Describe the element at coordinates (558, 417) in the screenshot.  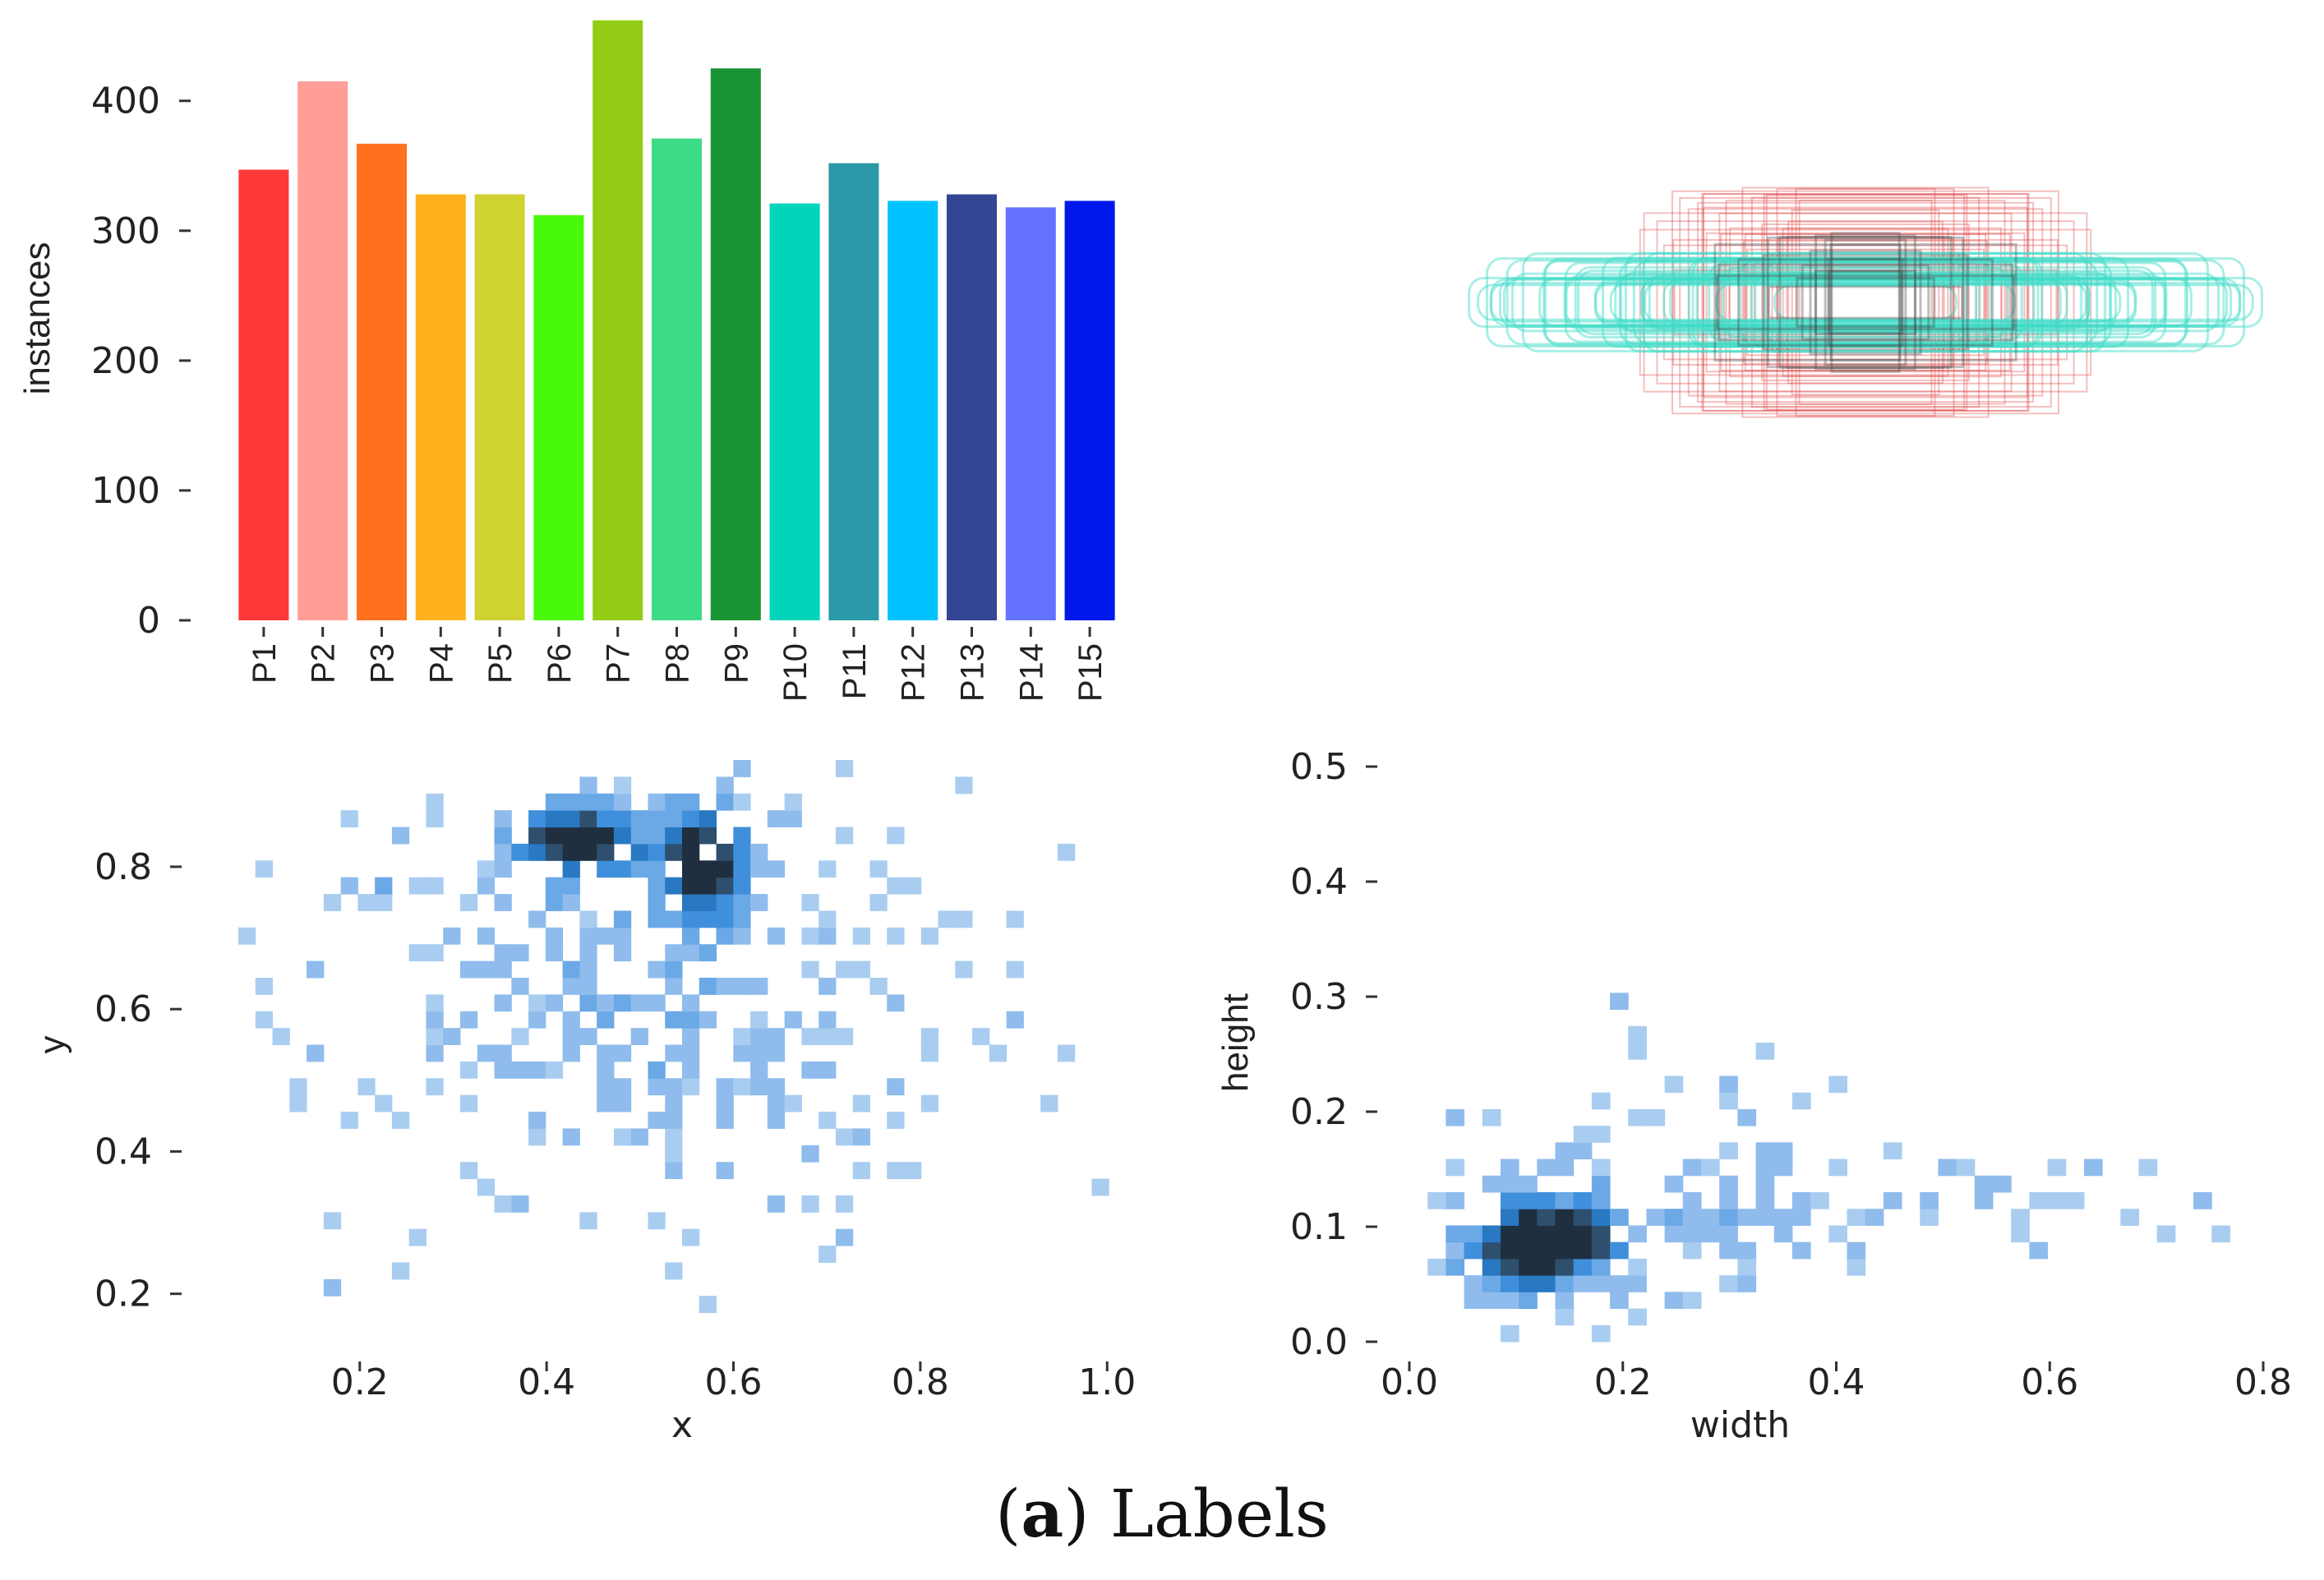
I see `bar-P6` at that location.